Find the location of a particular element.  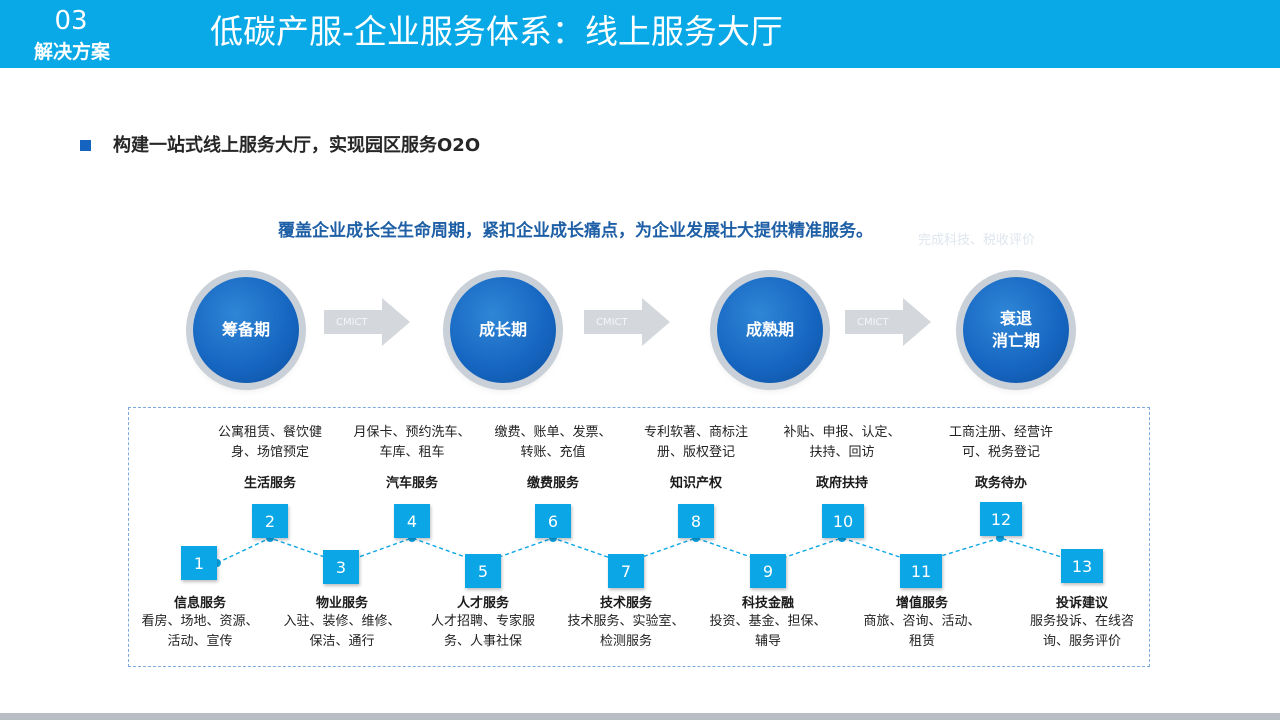

stage-circle-3: 成熟期 is located at coordinates (770, 330).